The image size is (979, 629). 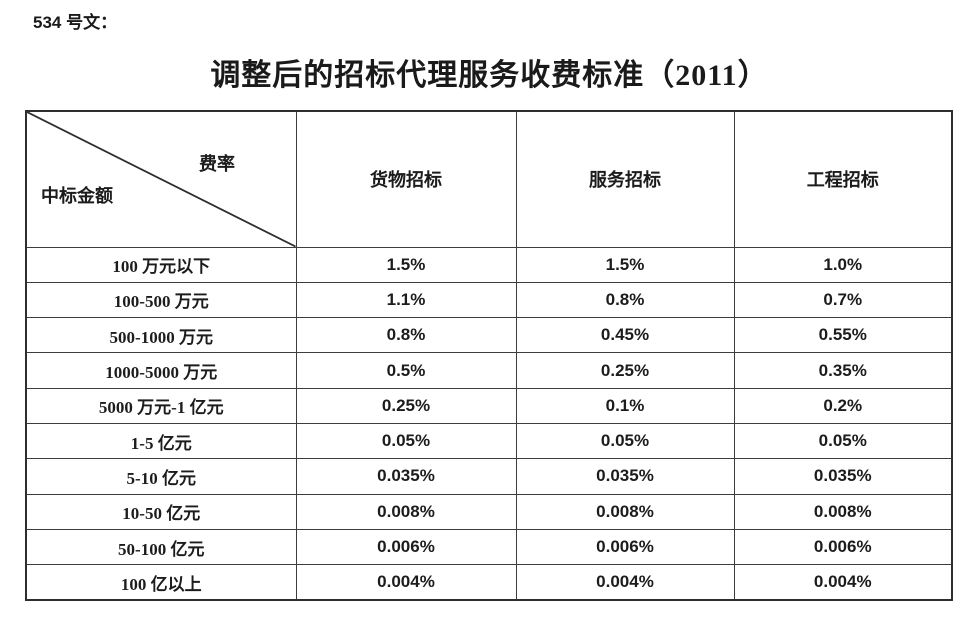 What do you see at coordinates (625, 179) in the screenshot?
I see `column-header-service: 服务招标` at bounding box center [625, 179].